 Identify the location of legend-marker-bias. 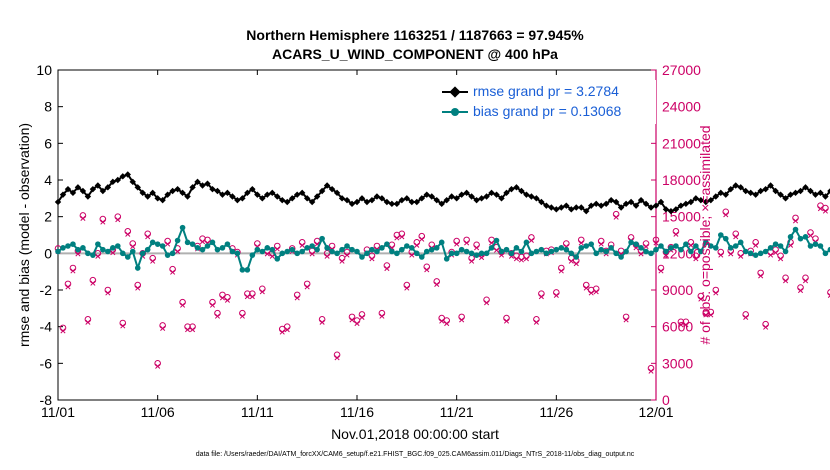
(455, 112).